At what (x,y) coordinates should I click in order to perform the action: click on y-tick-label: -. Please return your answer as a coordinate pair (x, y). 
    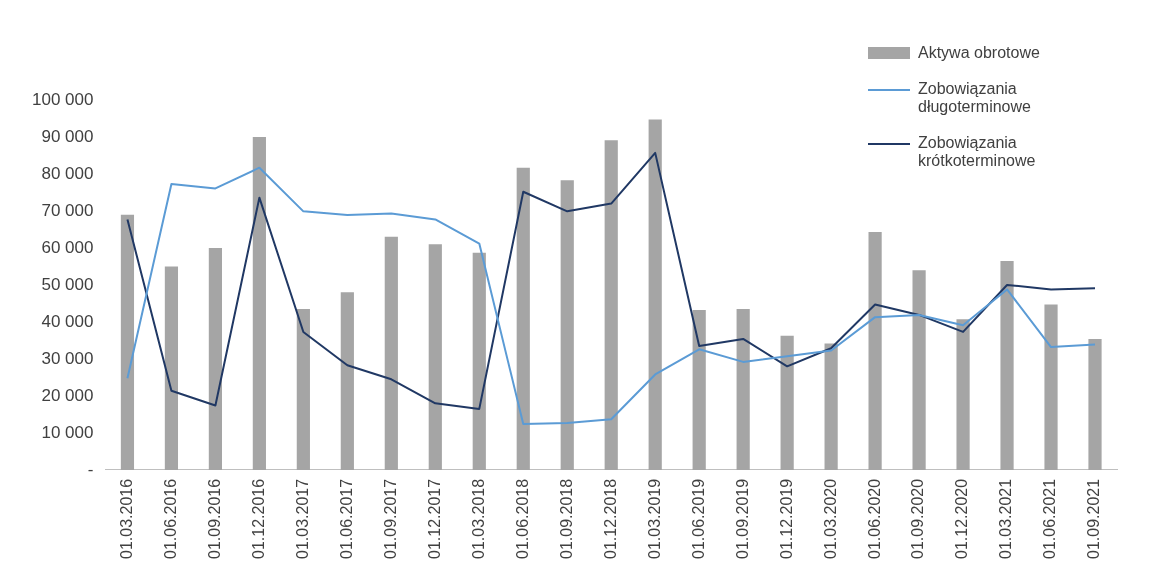
    Looking at the image, I should click on (90, 469).